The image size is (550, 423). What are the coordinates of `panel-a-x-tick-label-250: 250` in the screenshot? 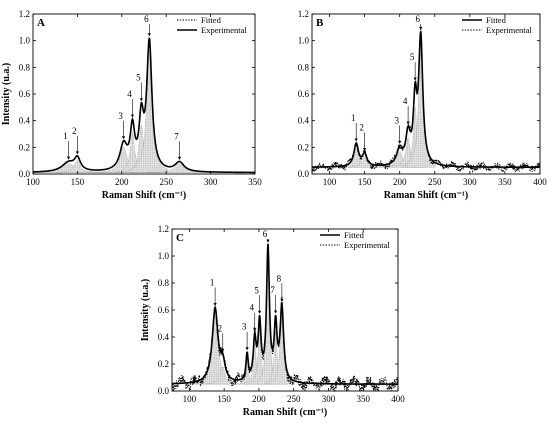 It's located at (166, 182).